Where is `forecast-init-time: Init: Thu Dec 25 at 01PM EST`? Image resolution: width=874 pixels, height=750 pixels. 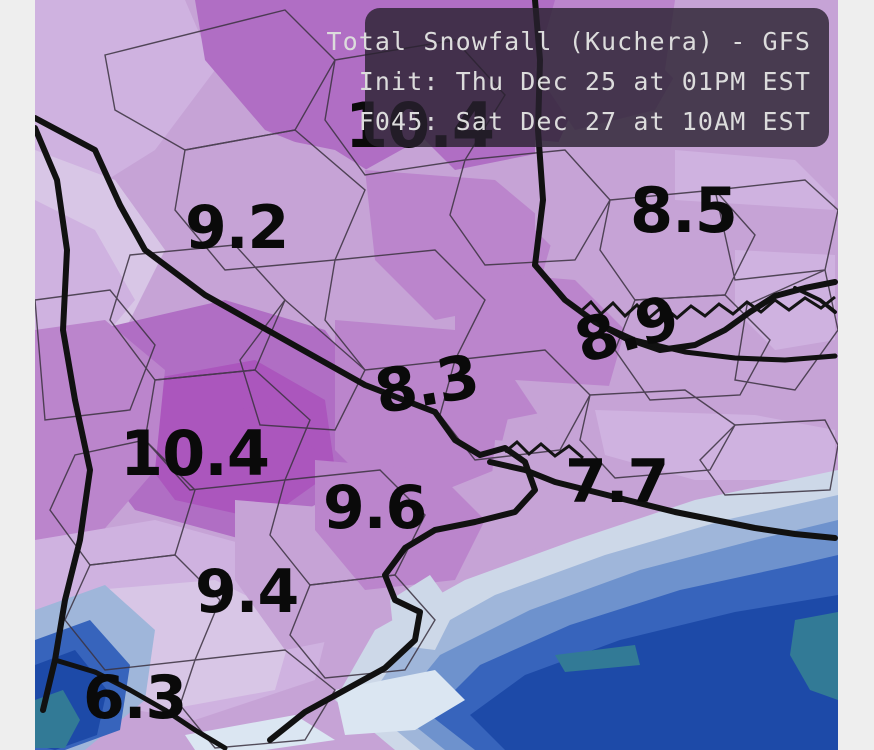
forecast-init-time: Init: Thu Dec 25 at 01PM EST is located at coordinates (584, 81).